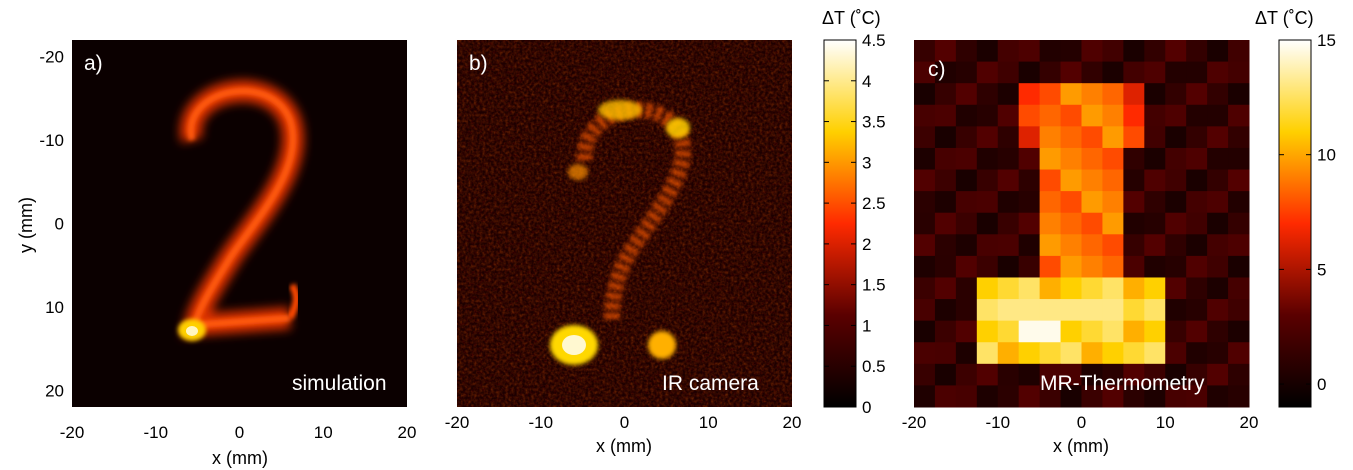 This screenshot has height=470, width=1353. I want to click on x-tick-label: -10, so click(997, 422).